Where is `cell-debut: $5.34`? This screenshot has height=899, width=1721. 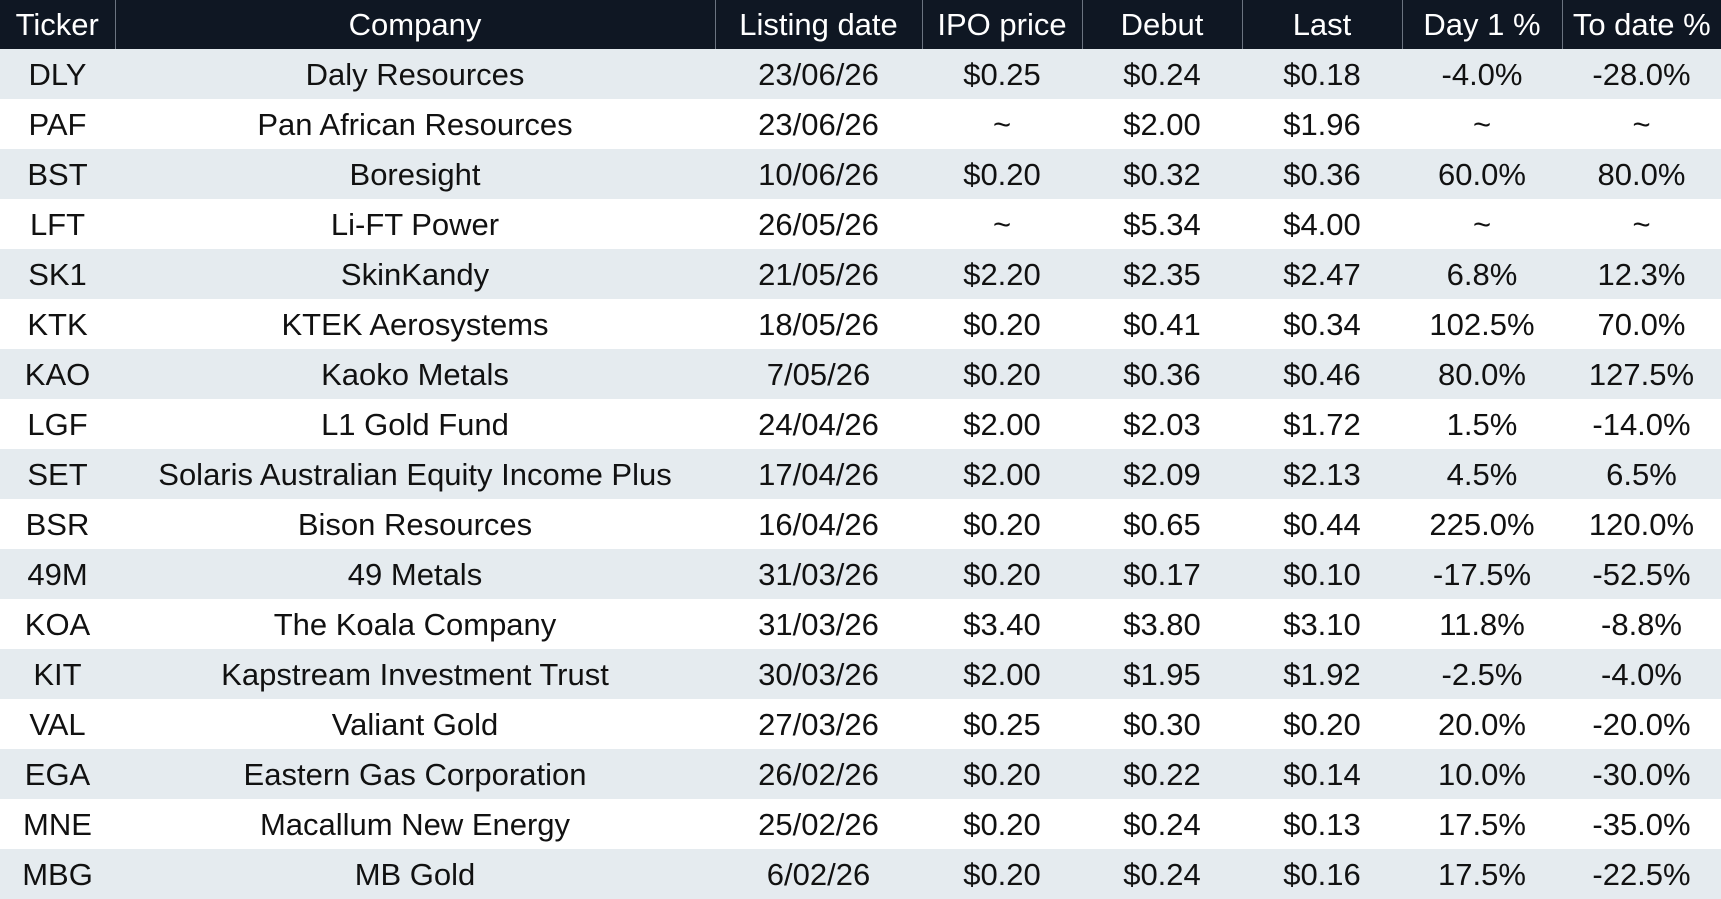
cell-debut: $5.34 is located at coordinates (1162, 224).